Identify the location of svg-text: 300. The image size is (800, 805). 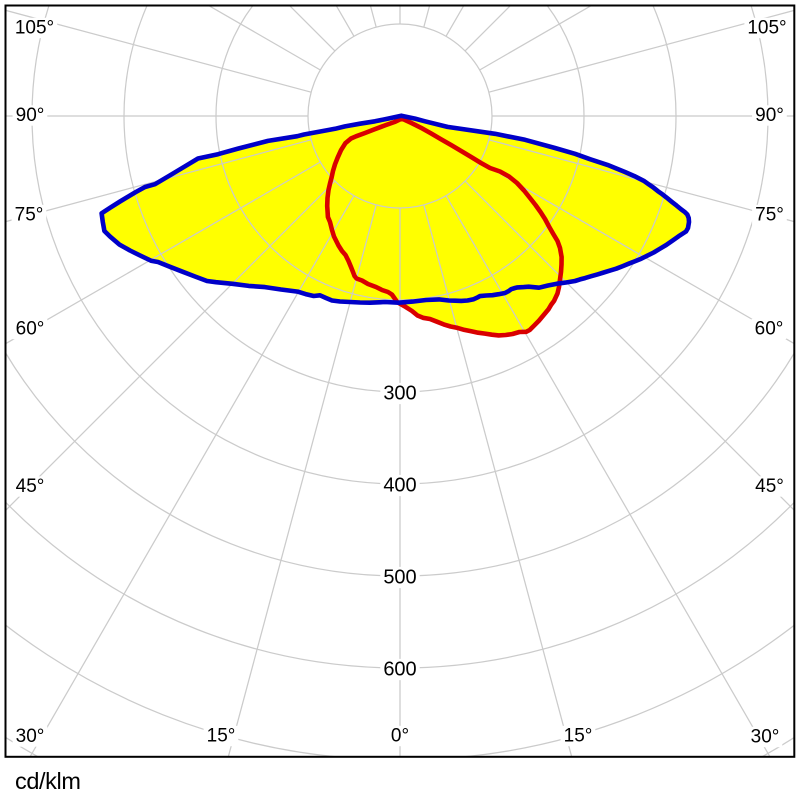
(399, 394).